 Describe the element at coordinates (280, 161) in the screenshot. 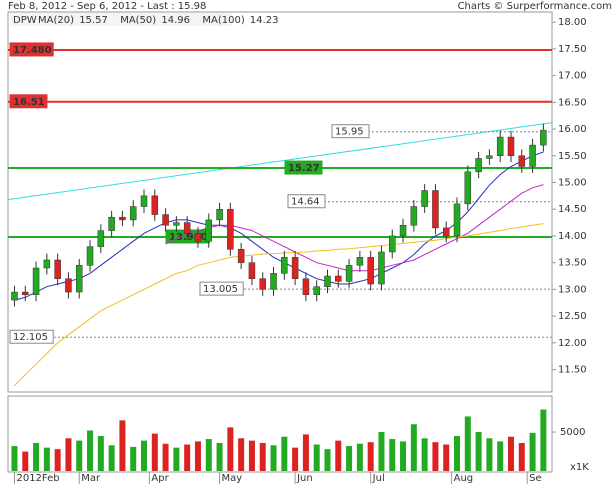

I see `trend-line` at that location.